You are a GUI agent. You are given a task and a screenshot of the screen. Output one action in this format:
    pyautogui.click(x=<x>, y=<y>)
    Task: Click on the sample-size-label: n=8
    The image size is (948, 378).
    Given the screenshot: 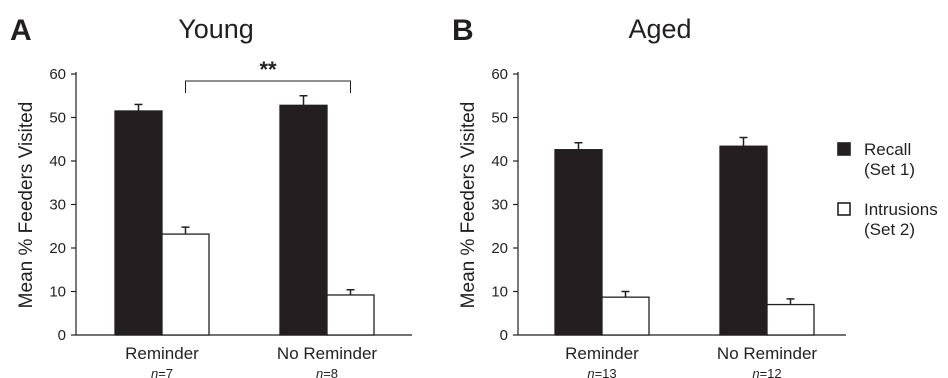 What is the action you would take?
    pyautogui.click(x=327, y=372)
    